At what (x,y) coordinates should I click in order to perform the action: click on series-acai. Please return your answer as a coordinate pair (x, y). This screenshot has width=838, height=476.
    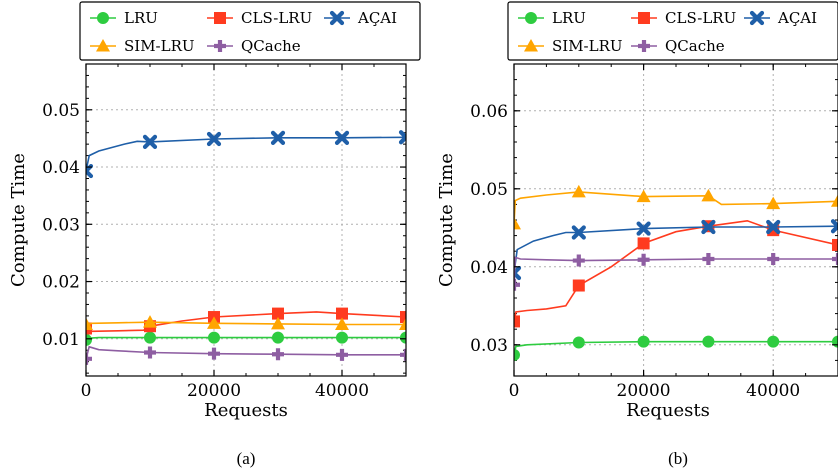
    Looking at the image, I should click on (676, 250).